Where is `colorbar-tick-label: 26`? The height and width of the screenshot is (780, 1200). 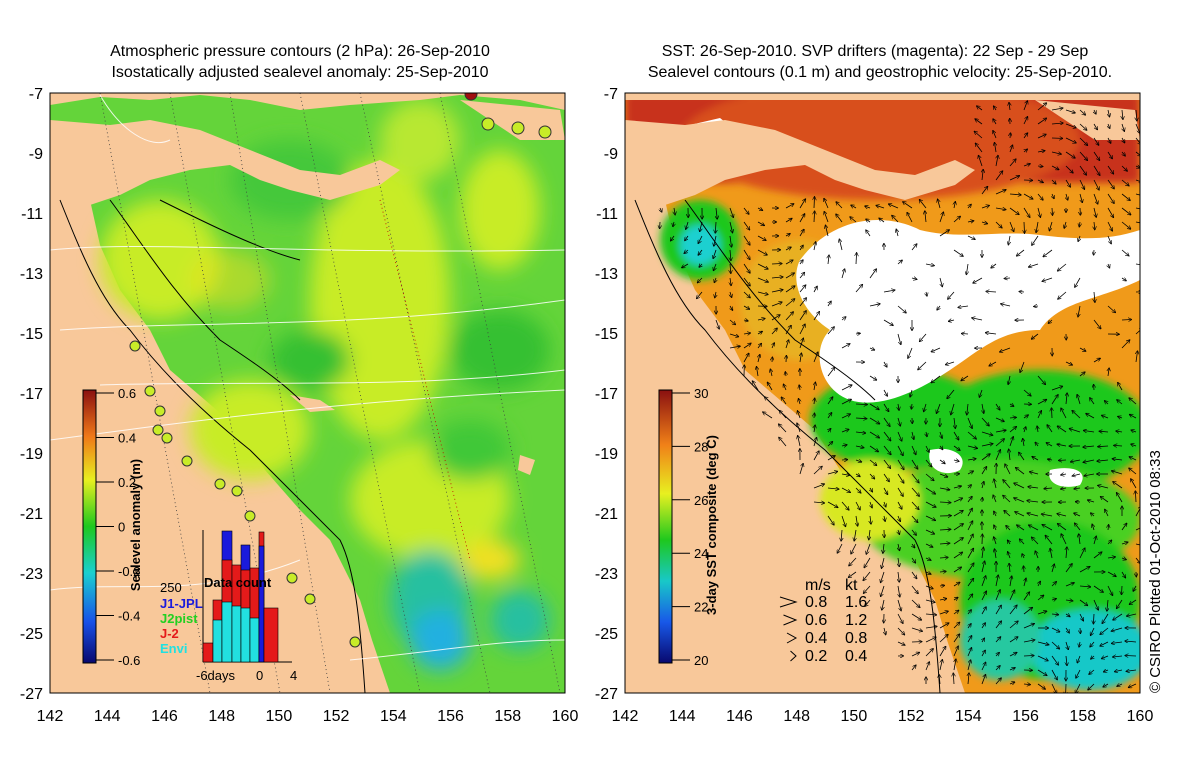
colorbar-tick-label: 26 is located at coordinates (701, 500).